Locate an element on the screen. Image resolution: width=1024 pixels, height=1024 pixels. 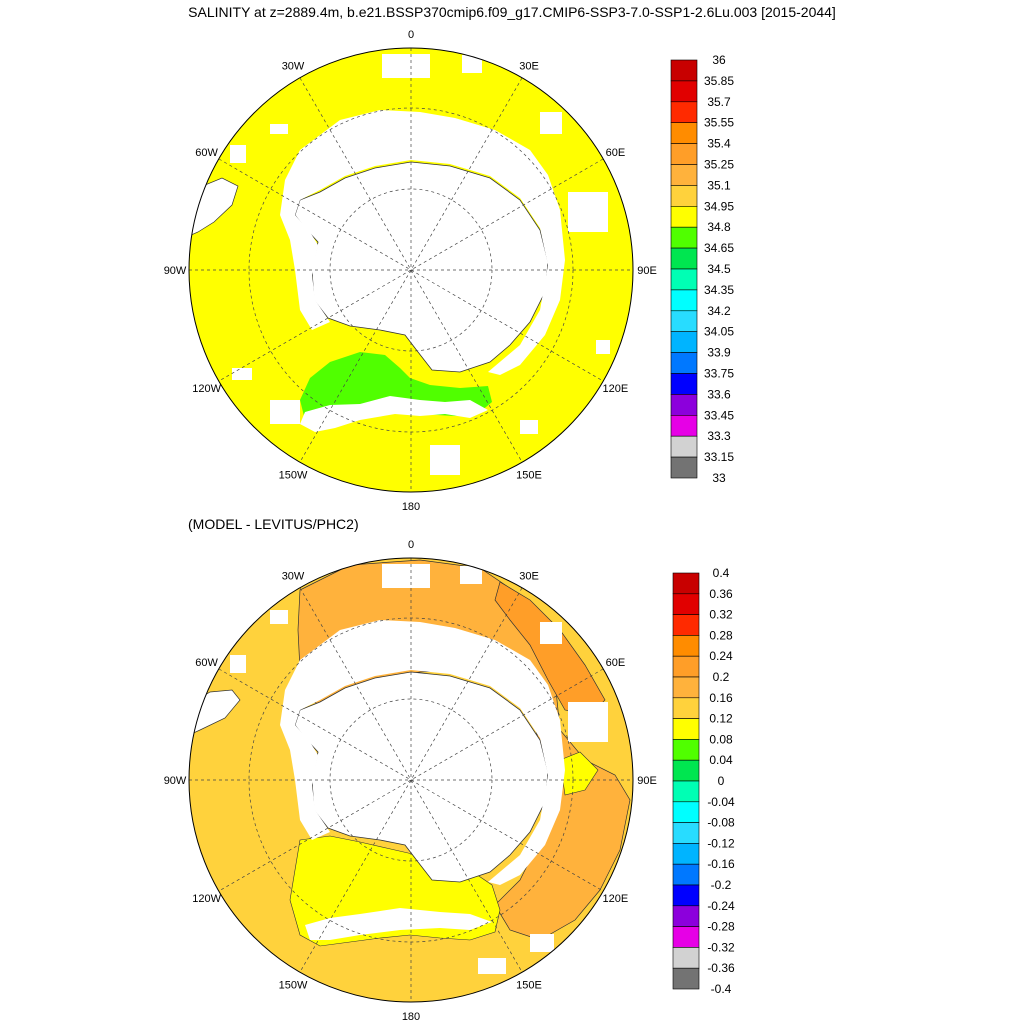
colorbar-label: 33.6 is located at coordinates (719, 394).